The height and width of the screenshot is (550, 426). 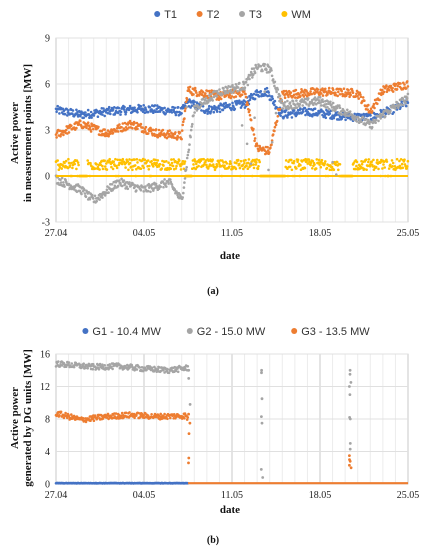 What do you see at coordinates (213, 291) in the screenshot?
I see `panel-label-a: (a)` at bounding box center [213, 291].